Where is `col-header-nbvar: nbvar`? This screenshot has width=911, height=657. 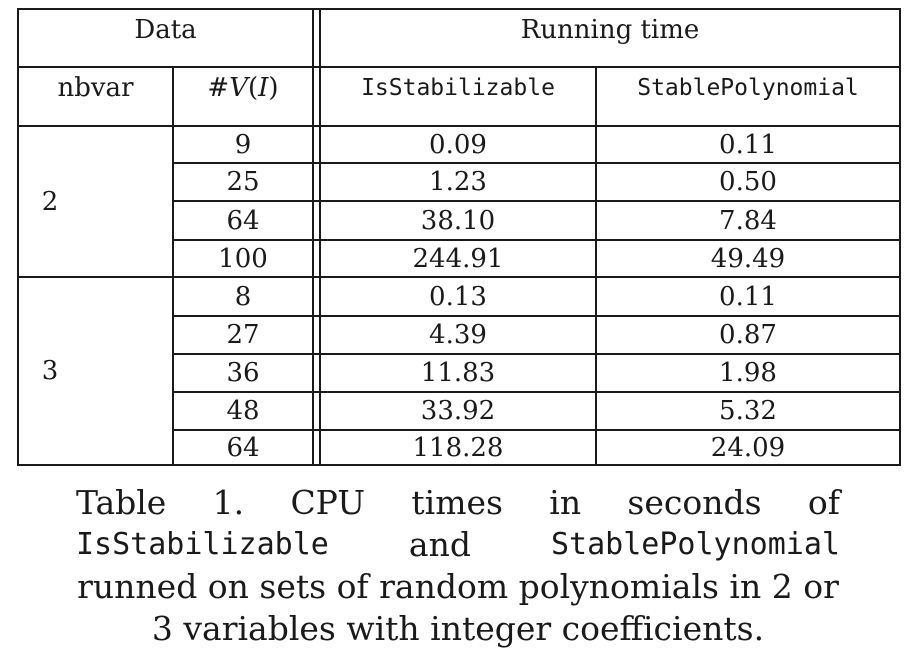 col-header-nbvar: nbvar is located at coordinates (95, 88).